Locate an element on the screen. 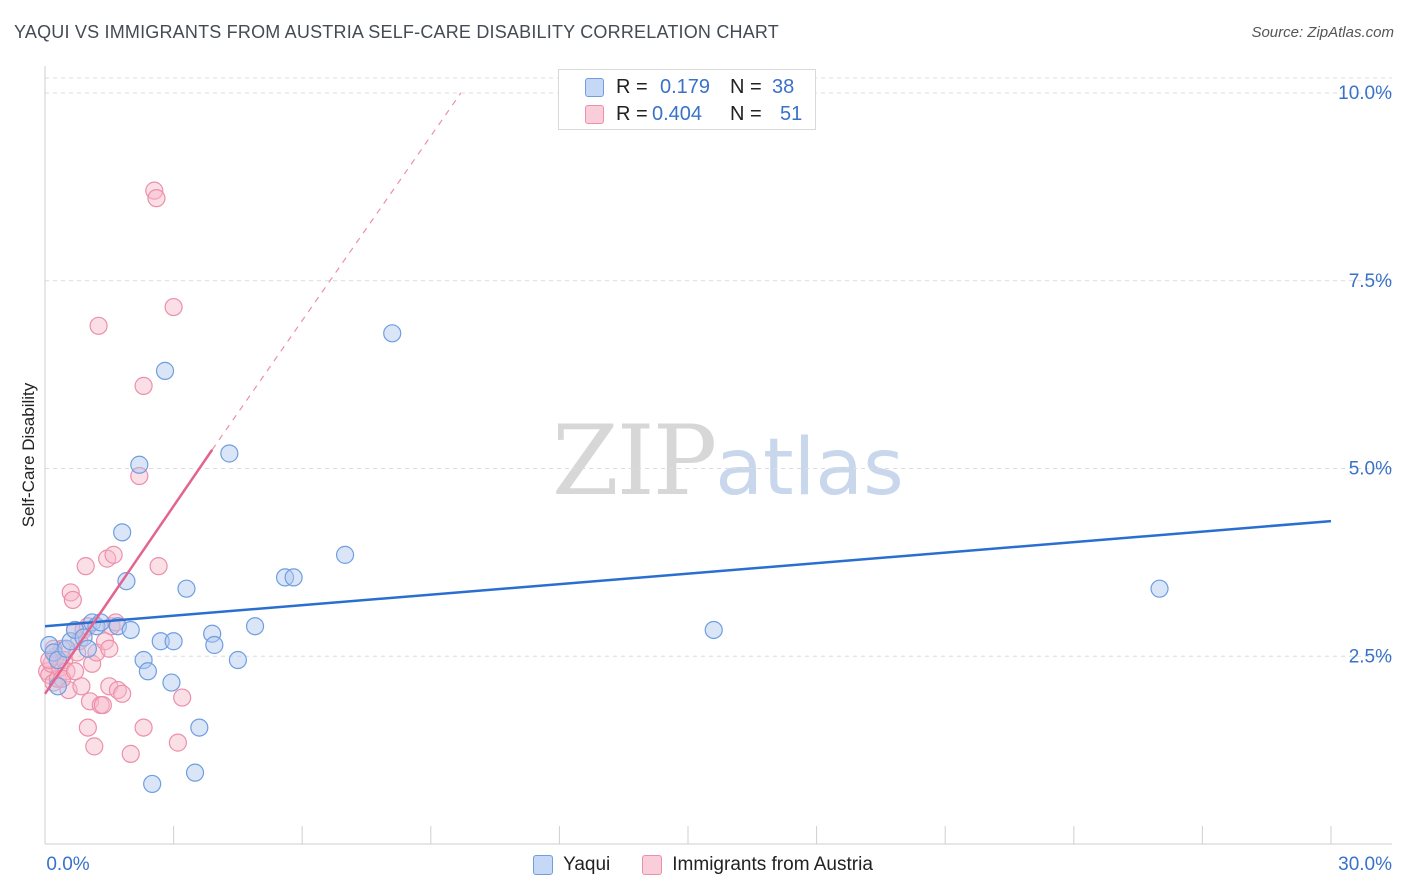  austria-trendline is located at coordinates (128, 572).